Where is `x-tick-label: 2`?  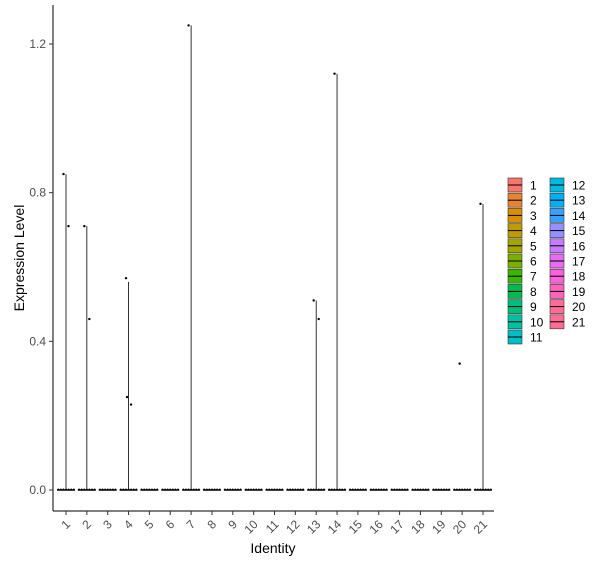 x-tick-label: 2 is located at coordinates (86, 524).